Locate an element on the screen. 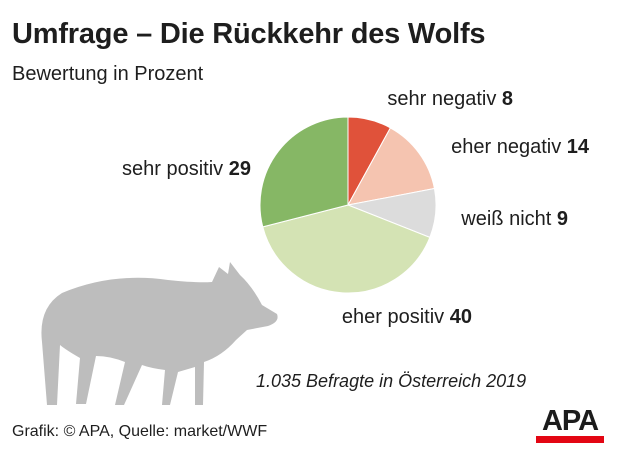 The height and width of the screenshot is (450, 620). apa-logo-bar is located at coordinates (570, 439).